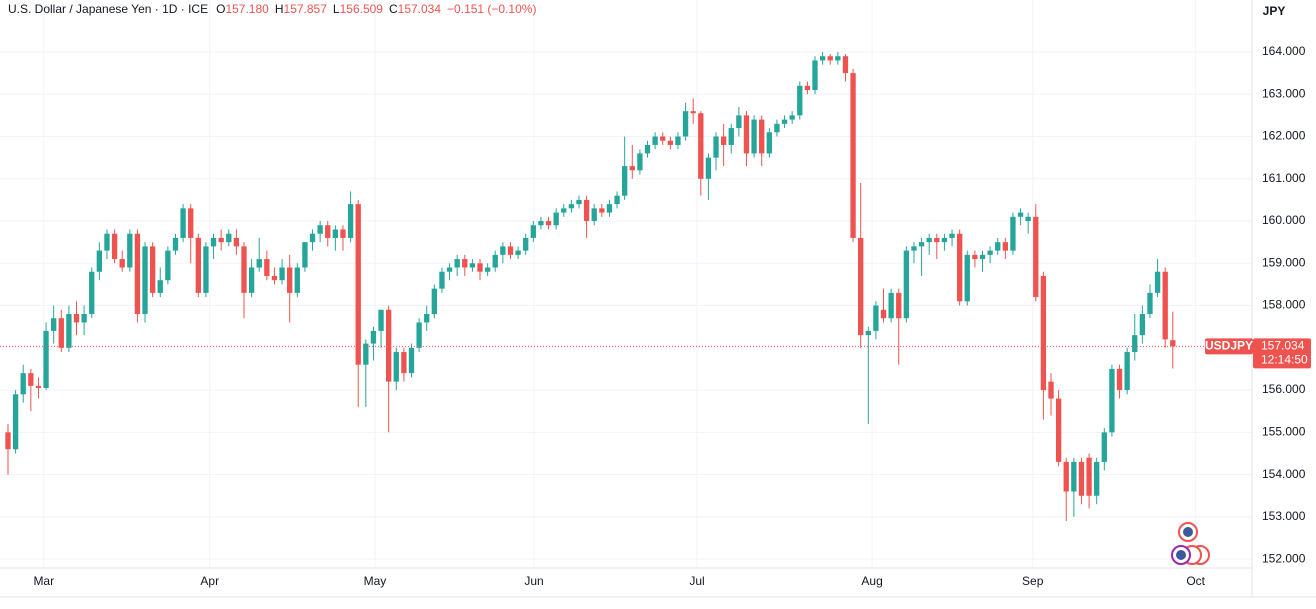 The image size is (1316, 609). Describe the element at coordinates (1284, 474) in the screenshot. I see `y-tick-label: 154.000` at that location.